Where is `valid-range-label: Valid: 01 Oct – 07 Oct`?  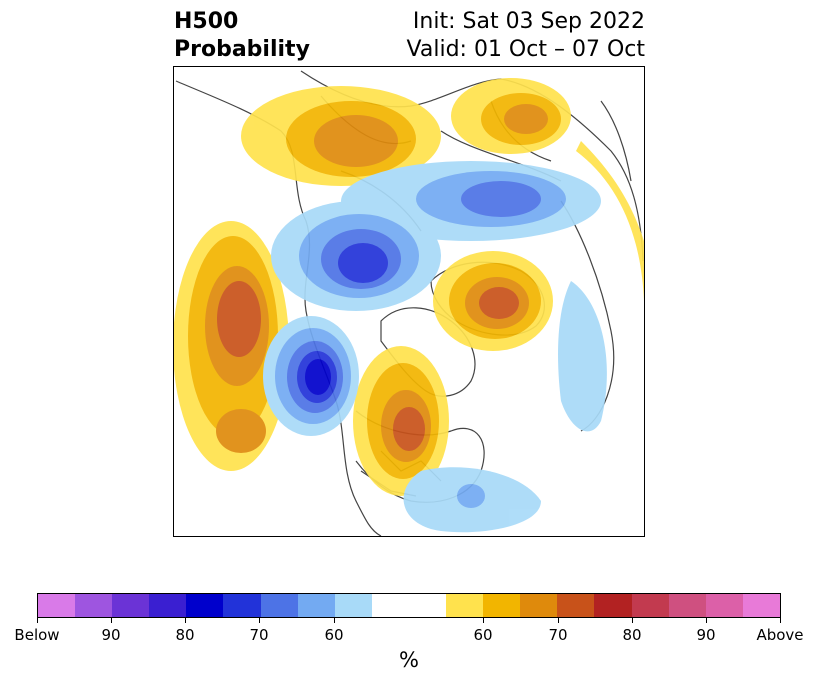 valid-range-label: Valid: 01 Oct – 07 Oct is located at coordinates (525, 49).